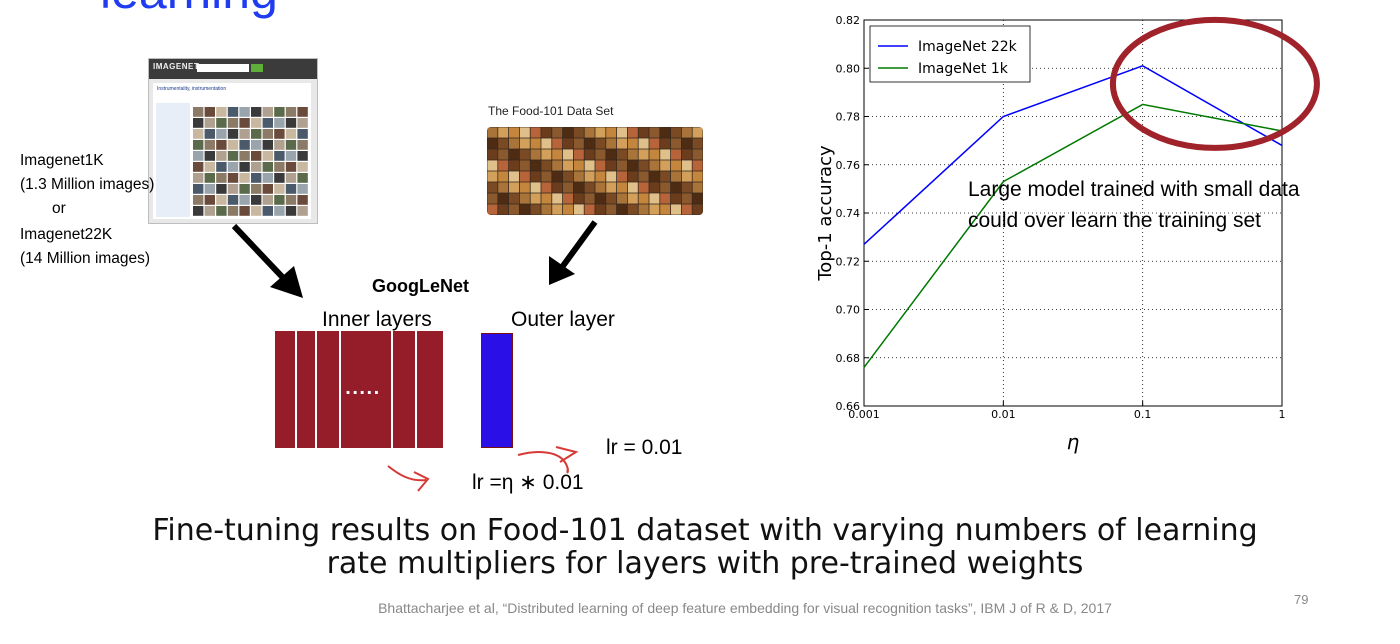 The image size is (1400, 644). Describe the element at coordinates (644, 447) in the screenshot. I see `lr-outer-label: lr = 0.01` at that location.